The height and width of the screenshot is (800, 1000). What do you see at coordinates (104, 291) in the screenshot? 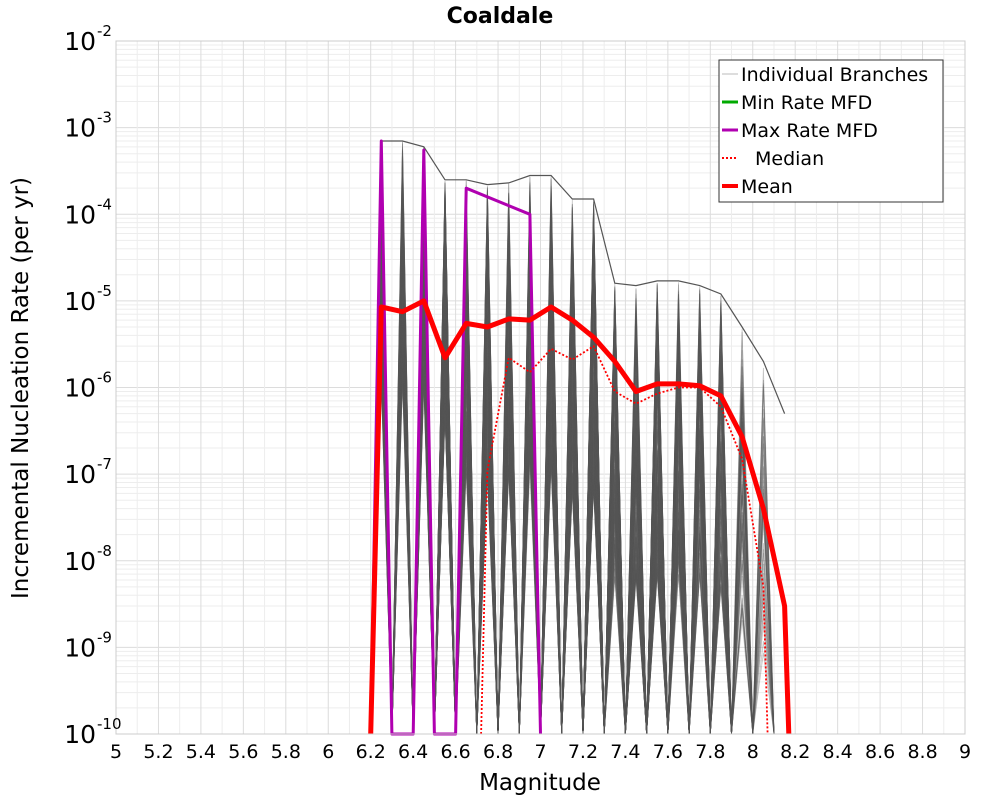
I see `y-tick-exponent: -5` at bounding box center [104, 291].